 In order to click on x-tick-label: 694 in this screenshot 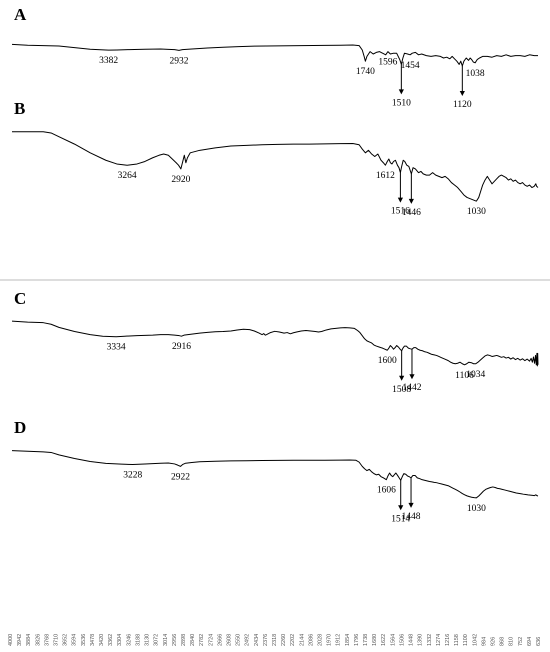, I will do `click(530, 641)`.